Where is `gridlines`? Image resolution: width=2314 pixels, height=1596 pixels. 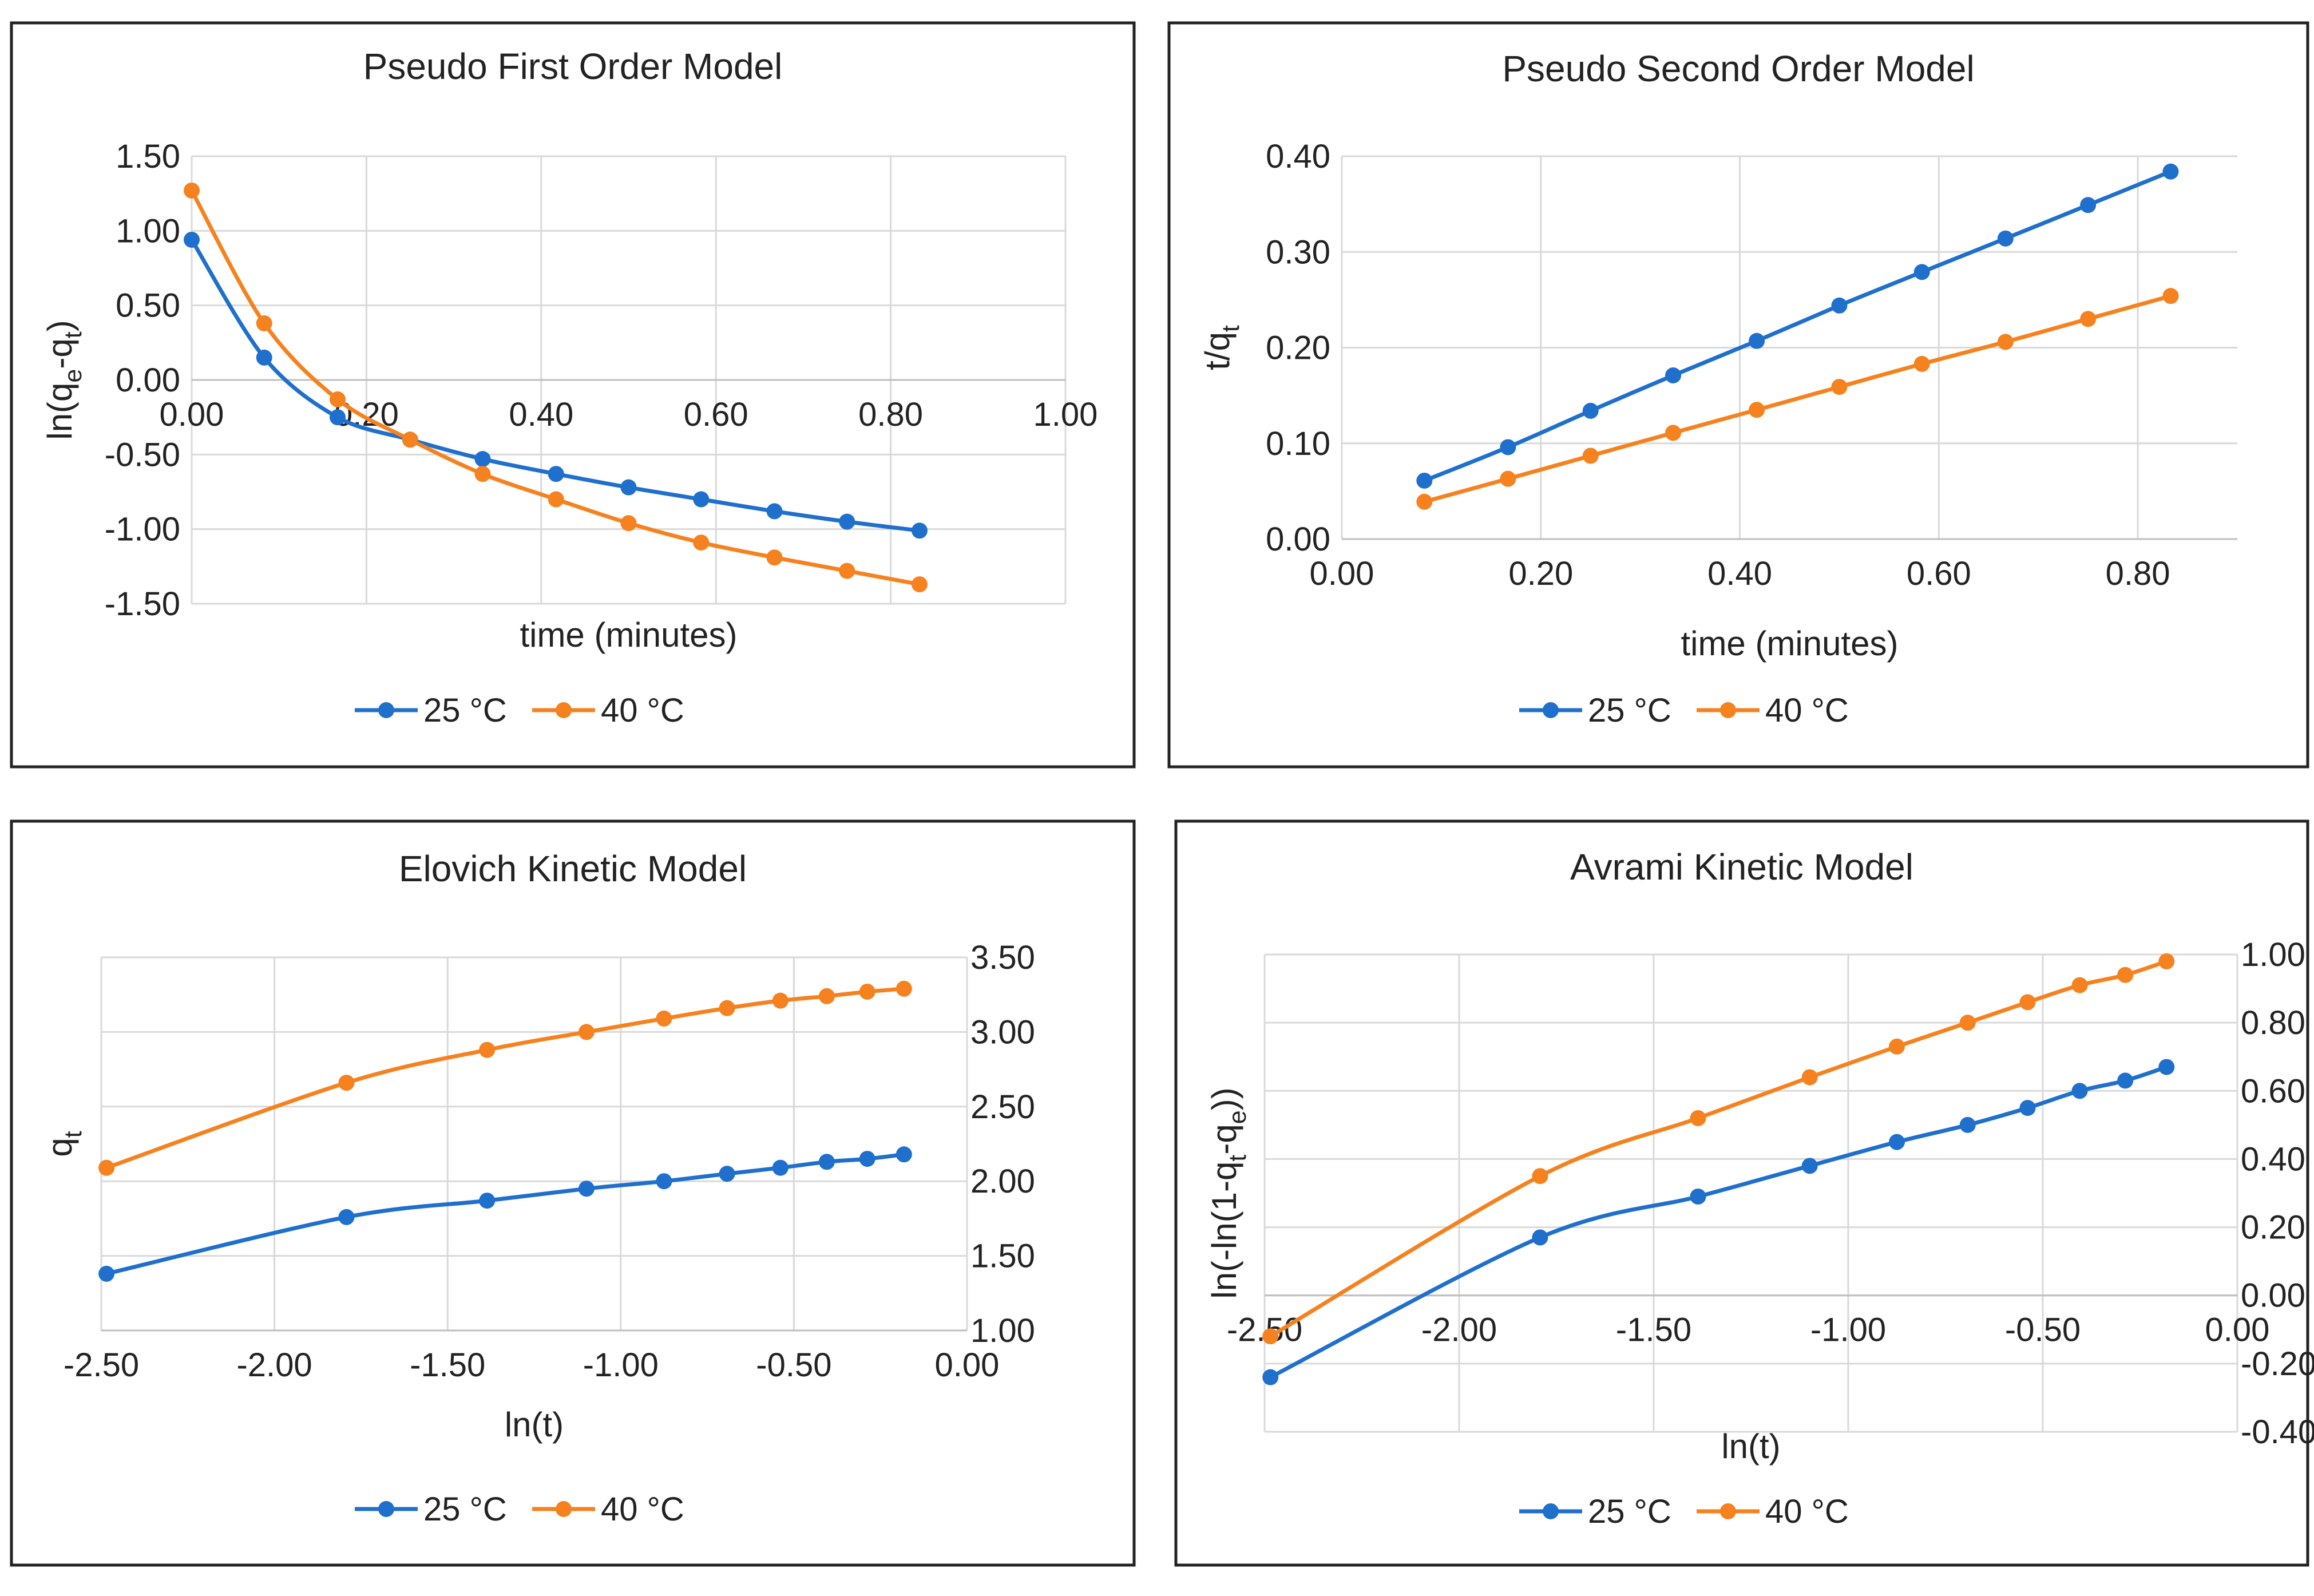
gridlines is located at coordinates (1750, 1193).